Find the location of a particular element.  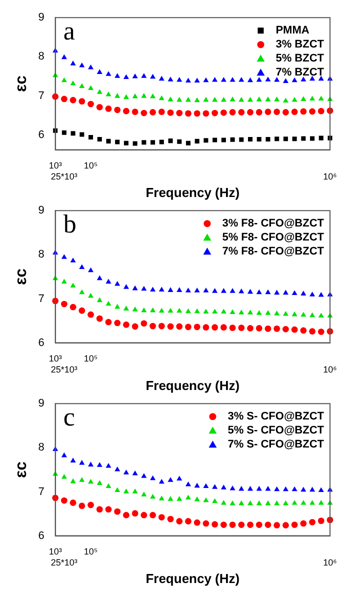

y-tick-label: 6 is located at coordinates (41, 134).